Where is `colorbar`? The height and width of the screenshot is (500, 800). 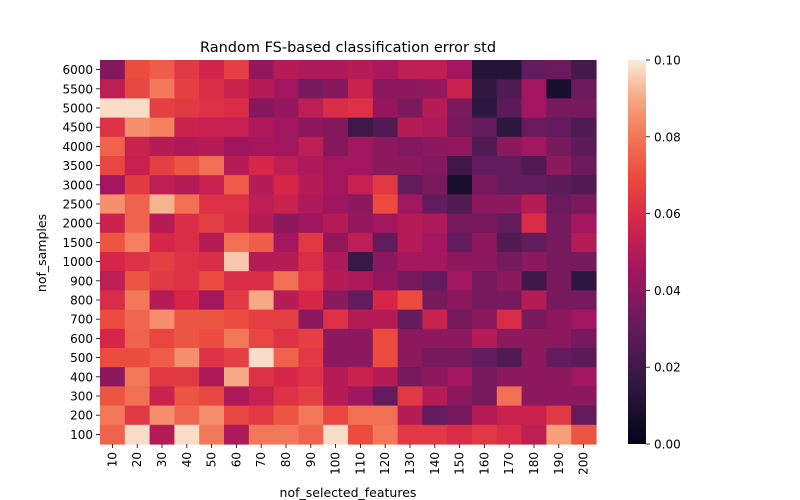 colorbar is located at coordinates (637, 252).